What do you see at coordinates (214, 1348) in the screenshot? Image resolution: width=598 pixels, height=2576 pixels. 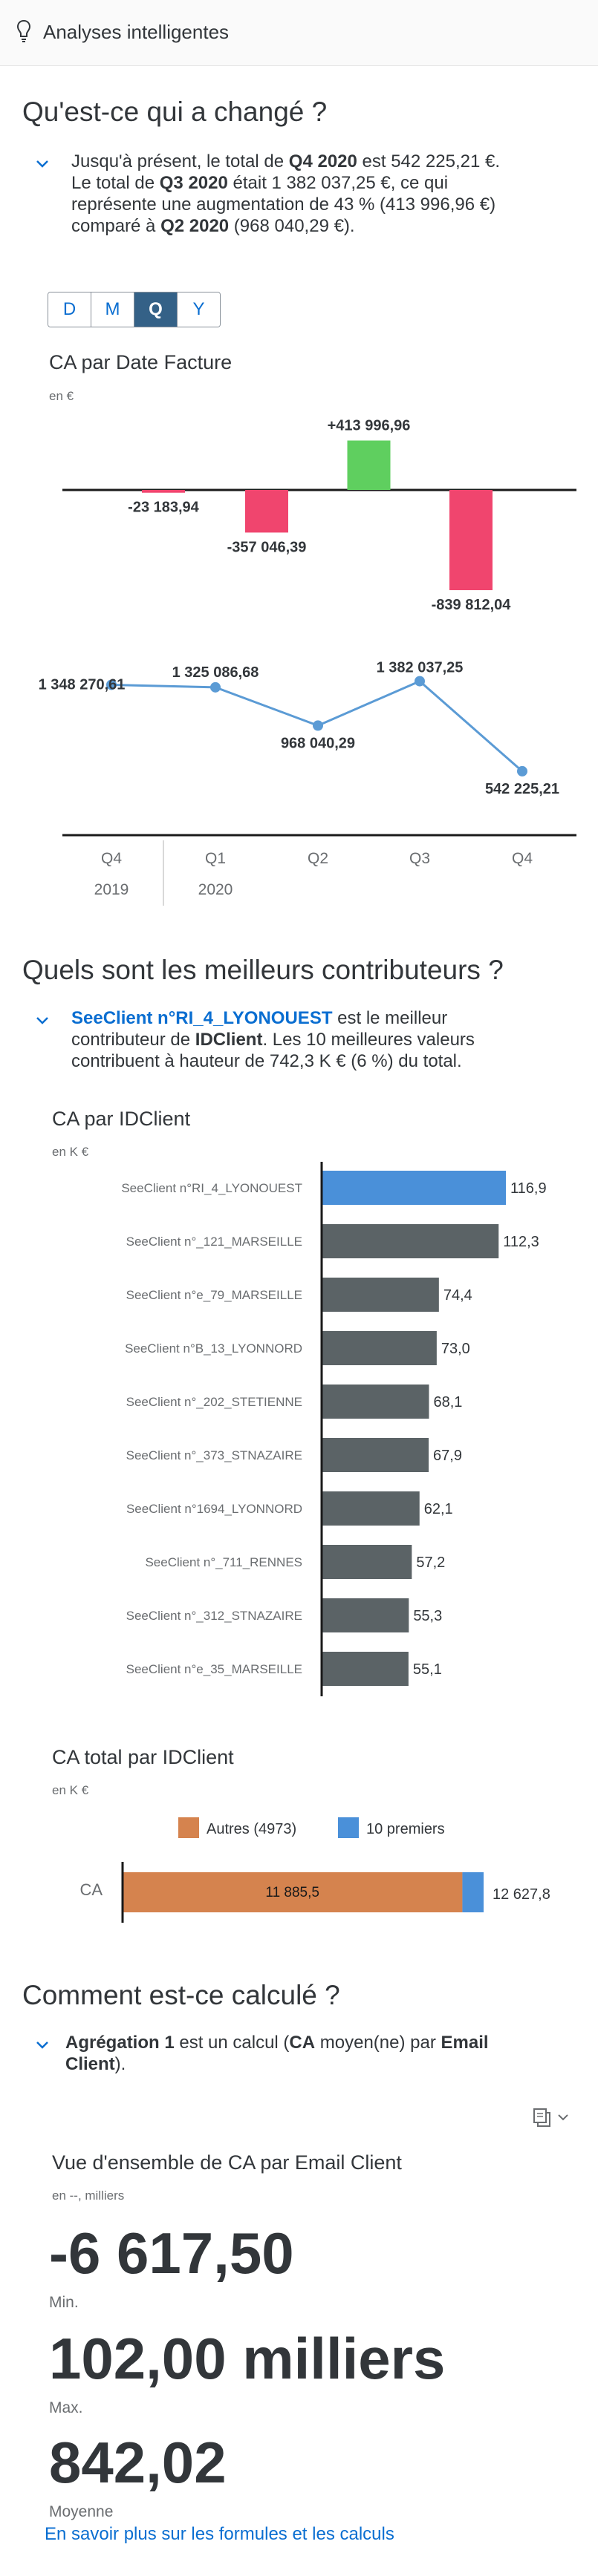 I see `category-label: SeeClient n°B_13_LYONNORD` at bounding box center [214, 1348].